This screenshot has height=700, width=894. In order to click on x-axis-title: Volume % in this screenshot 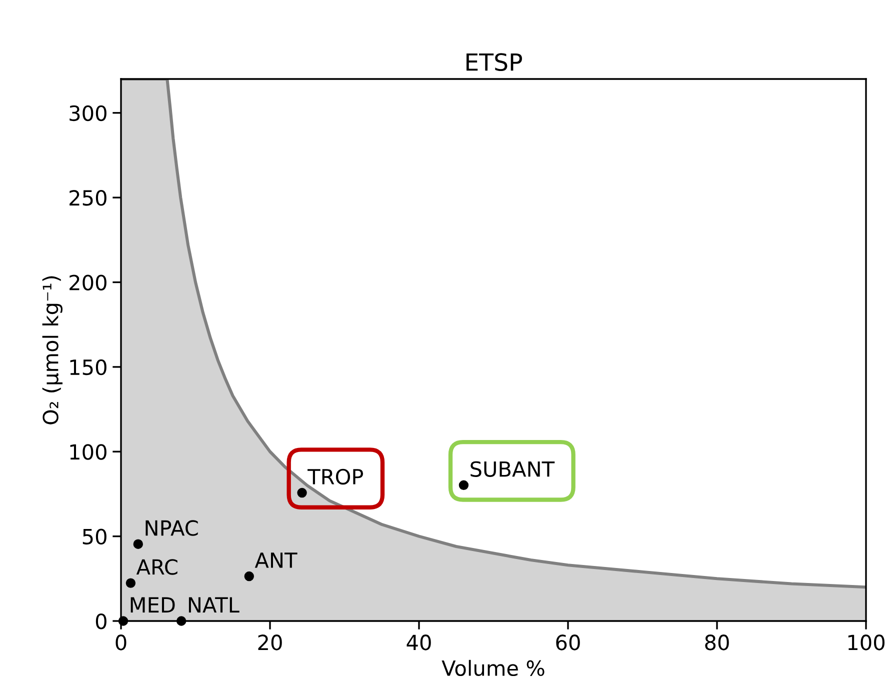, I will do `click(493, 668)`.